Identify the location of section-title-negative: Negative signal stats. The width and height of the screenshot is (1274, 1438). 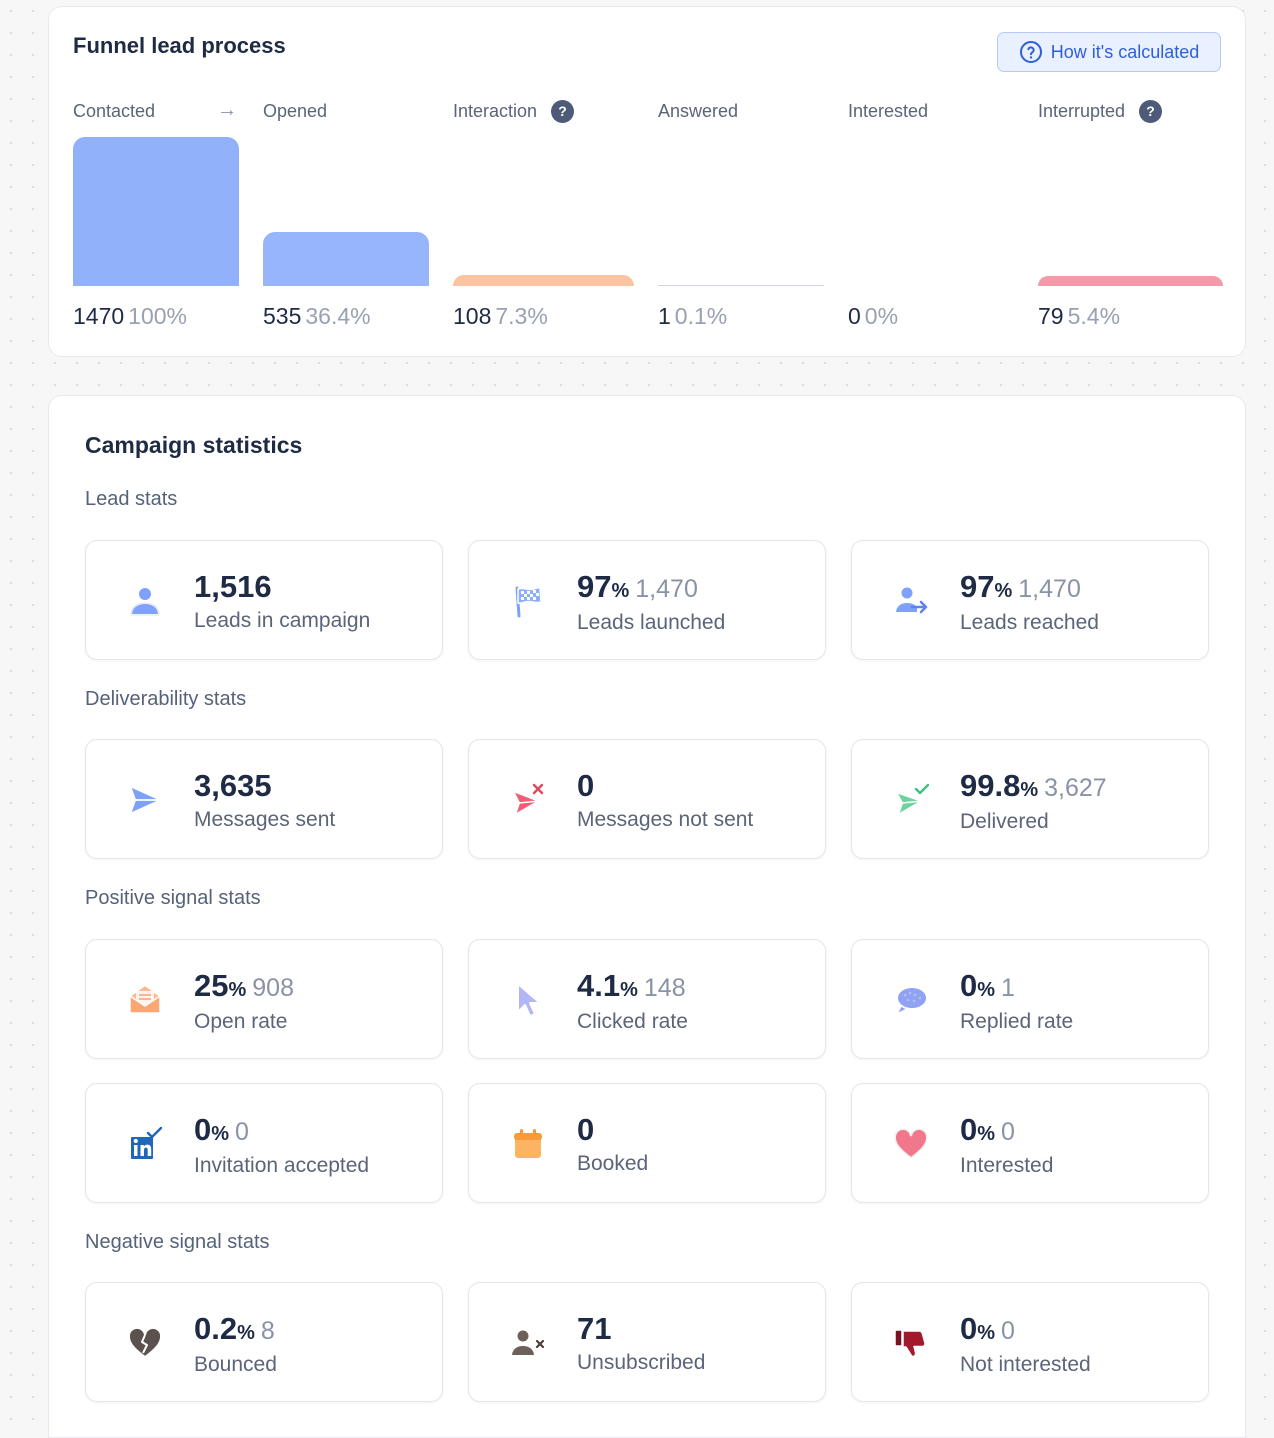
(177, 1242).